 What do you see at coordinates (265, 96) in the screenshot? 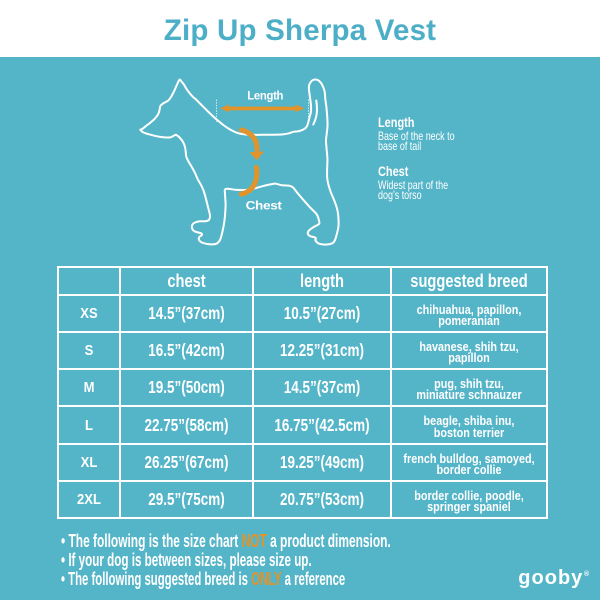
I see `svg-text: Length` at bounding box center [265, 96].